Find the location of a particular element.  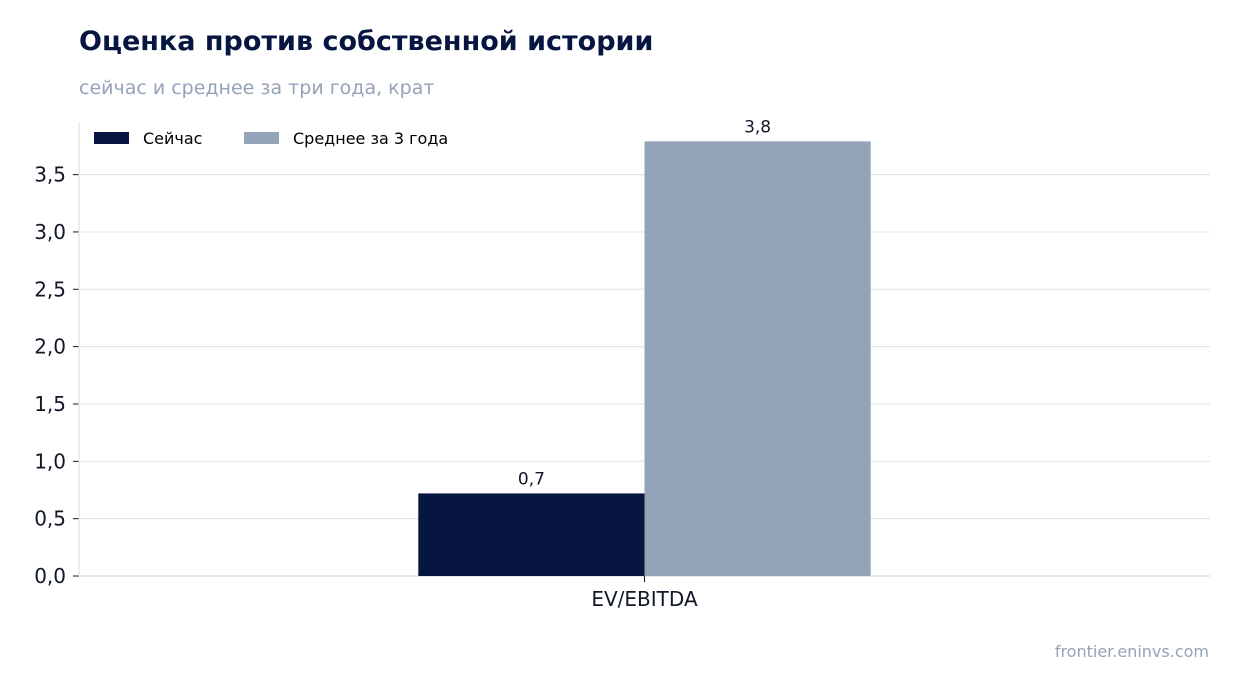

y-tick-label: 1,0 is located at coordinates (50, 461).